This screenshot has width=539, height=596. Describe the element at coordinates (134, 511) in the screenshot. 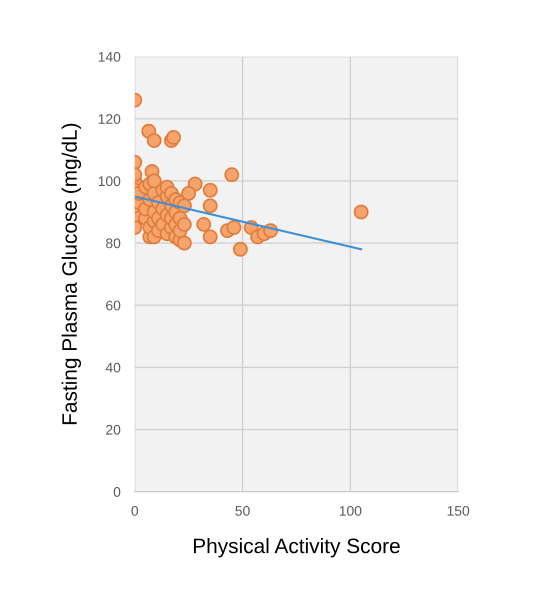

I see `x-tick-label: 0` at that location.